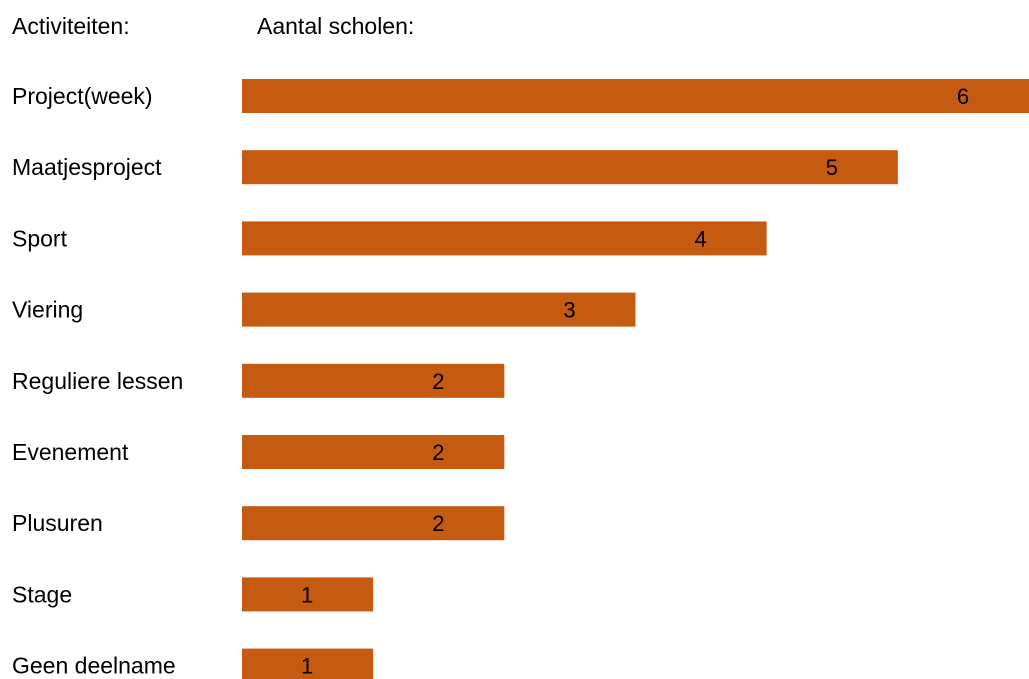  What do you see at coordinates (82, 96) in the screenshot?
I see `category-label: Project(week)` at bounding box center [82, 96].